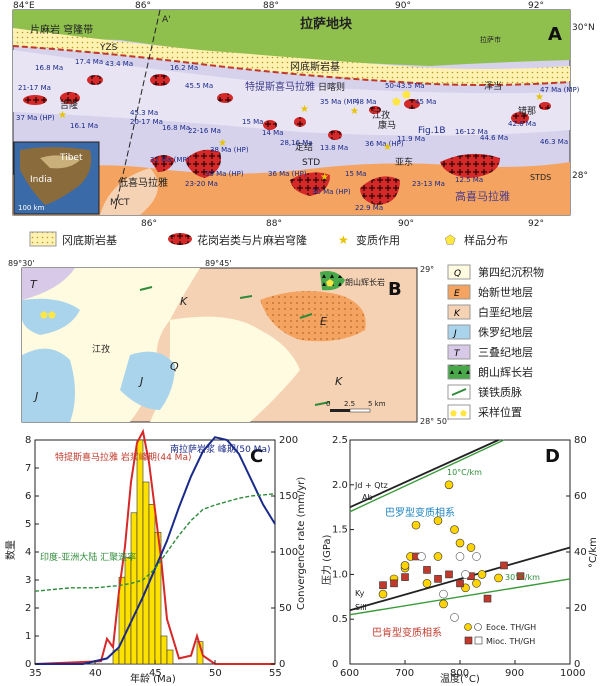  I want to click on y-tick-label: 6, so click(28, 496).